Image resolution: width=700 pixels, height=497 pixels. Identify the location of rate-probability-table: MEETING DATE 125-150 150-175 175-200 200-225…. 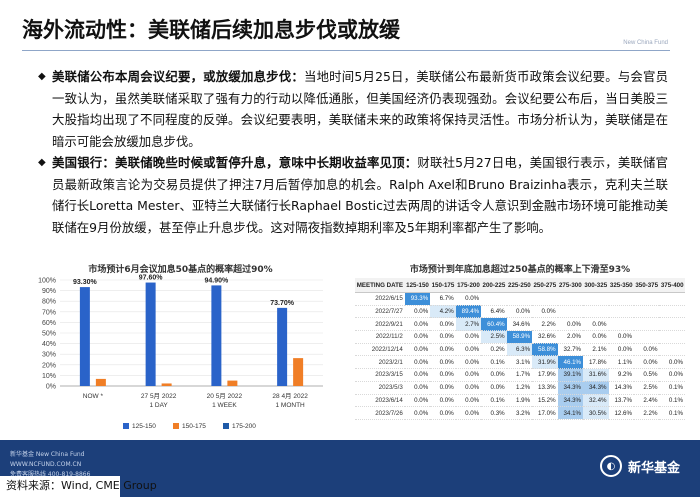
(520, 349).